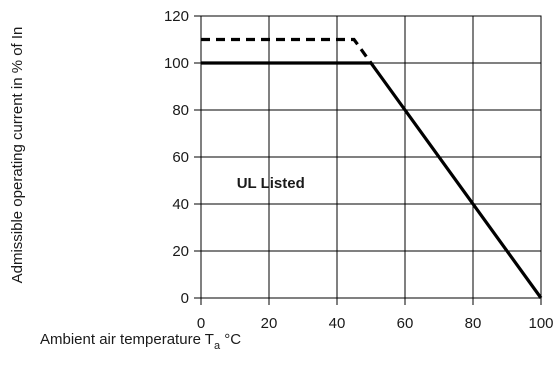 The height and width of the screenshot is (367, 555). I want to click on x-tick-label-20: 20, so click(269, 323).